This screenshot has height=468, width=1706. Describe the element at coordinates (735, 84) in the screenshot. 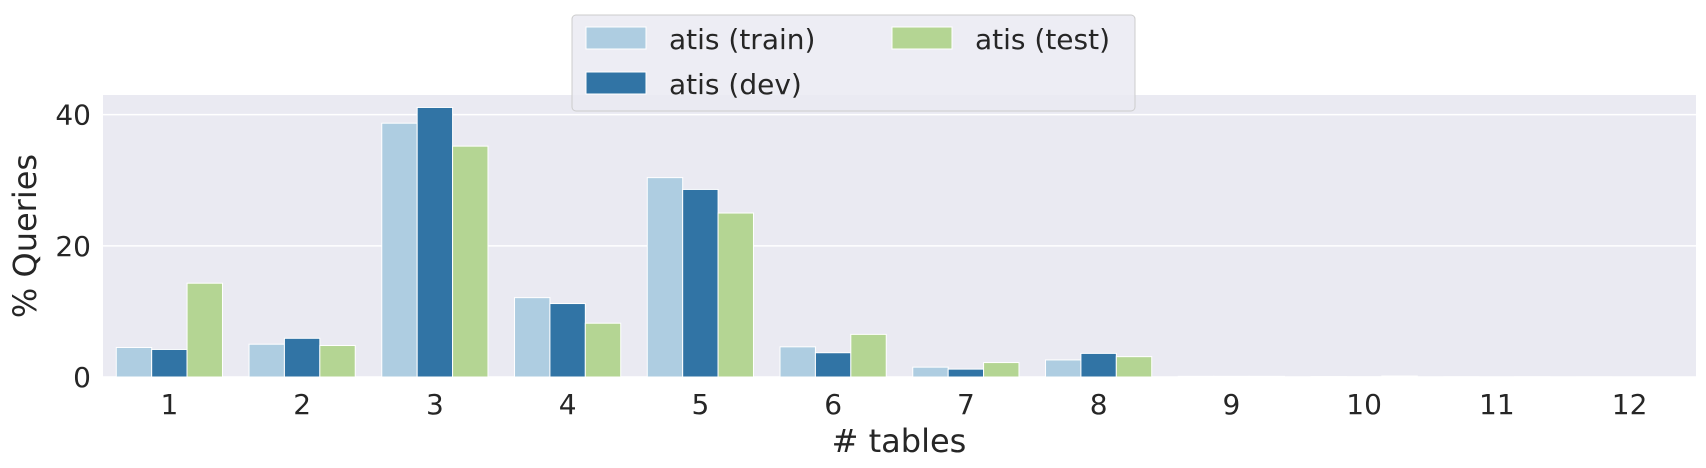

I see `legend-label: atis (dev)` at that location.